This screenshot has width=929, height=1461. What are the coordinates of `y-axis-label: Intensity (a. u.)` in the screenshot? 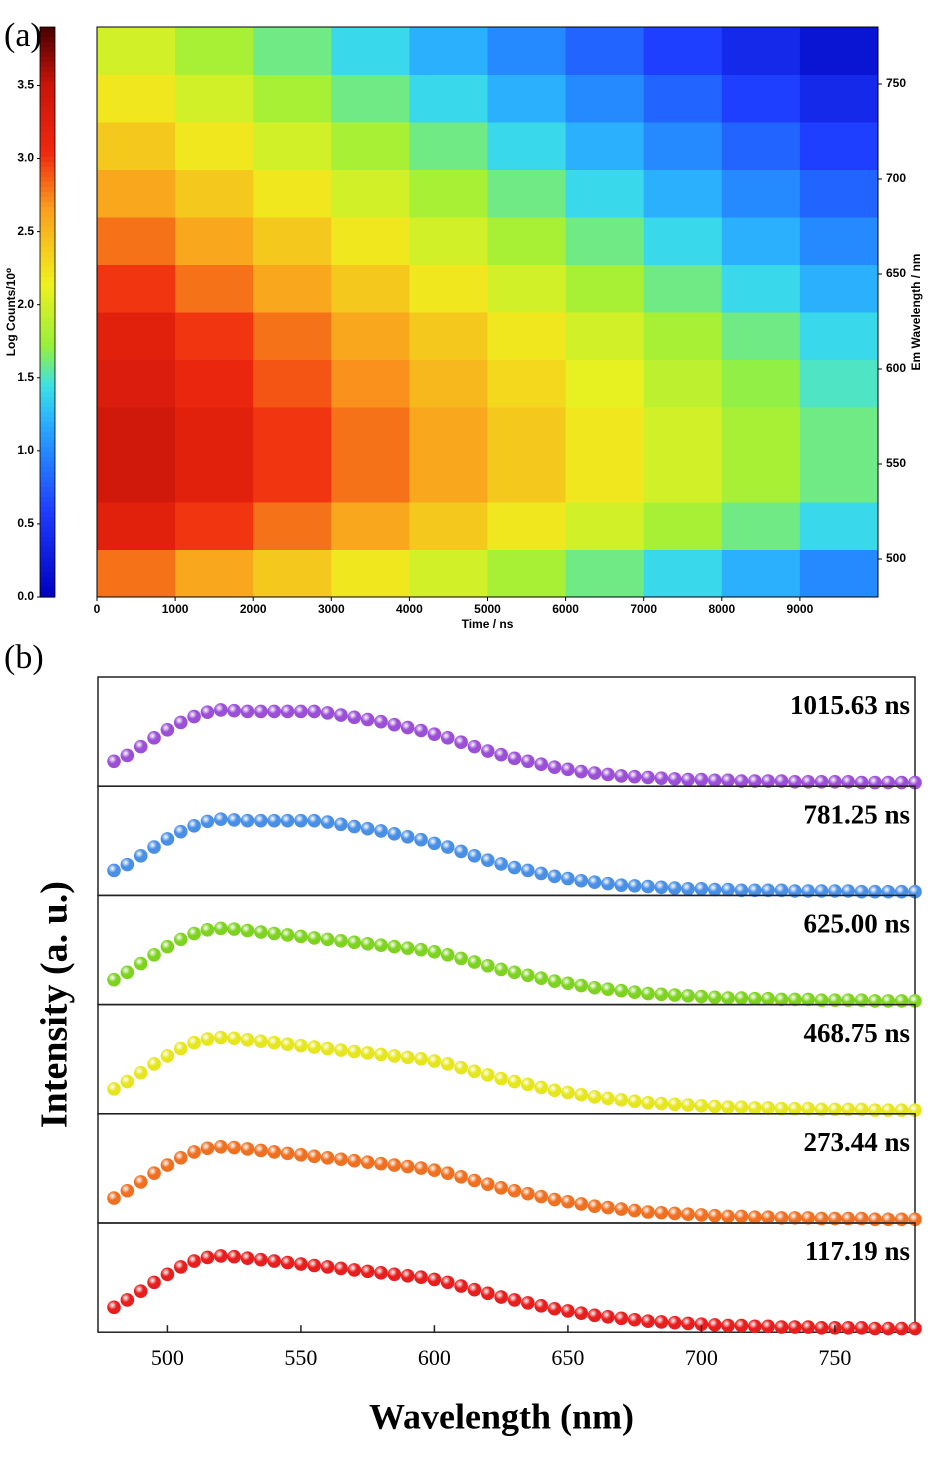 It's located at (55, 1004).